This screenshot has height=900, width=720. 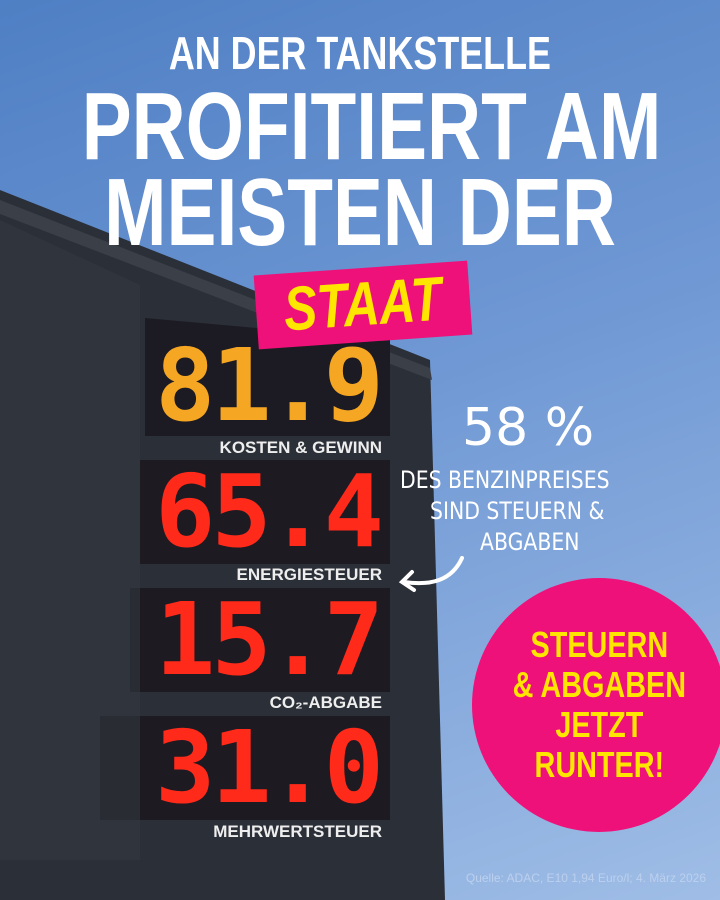 I want to click on annotation-line-2: SIND STEUERN &, so click(x=517, y=511).